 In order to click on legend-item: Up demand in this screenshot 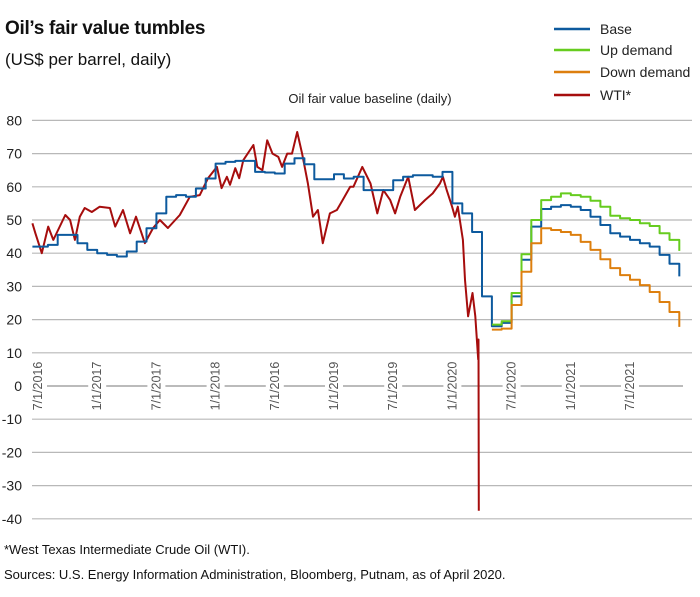, I will do `click(613, 50)`.